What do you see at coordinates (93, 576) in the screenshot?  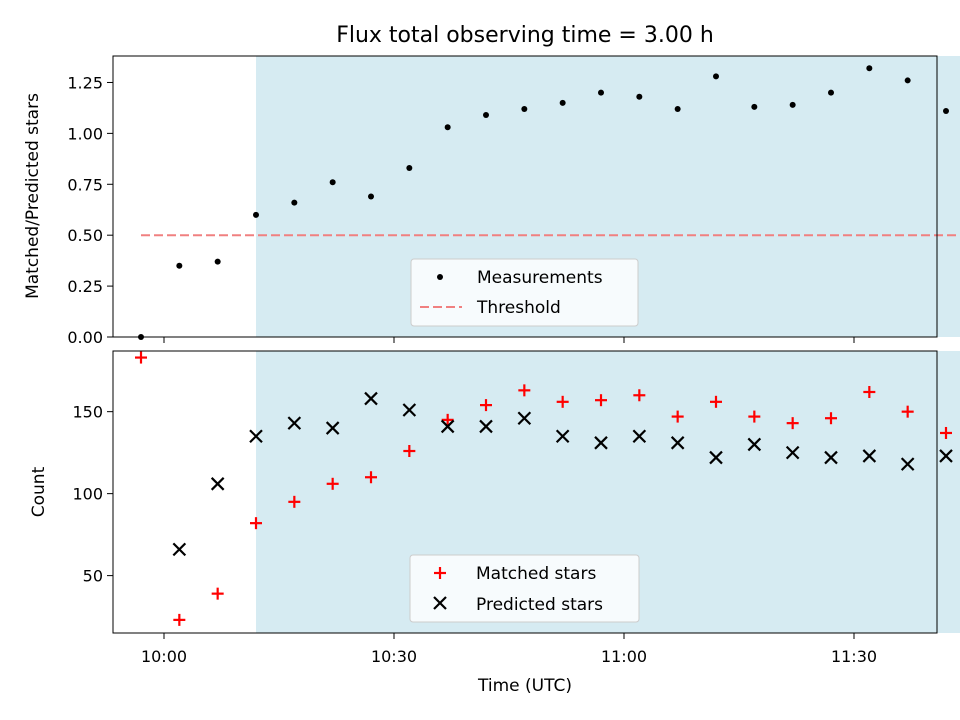 I see `bottom-y-tick-label: 50` at bounding box center [93, 576].